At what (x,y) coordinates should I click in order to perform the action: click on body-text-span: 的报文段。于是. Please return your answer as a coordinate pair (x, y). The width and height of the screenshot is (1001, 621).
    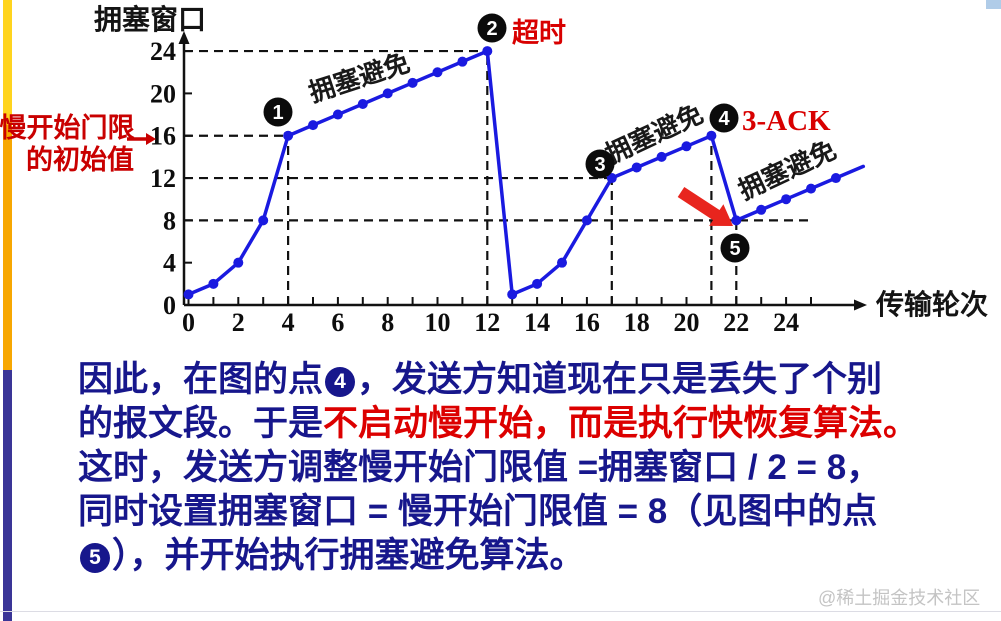
    Looking at the image, I should click on (201, 423).